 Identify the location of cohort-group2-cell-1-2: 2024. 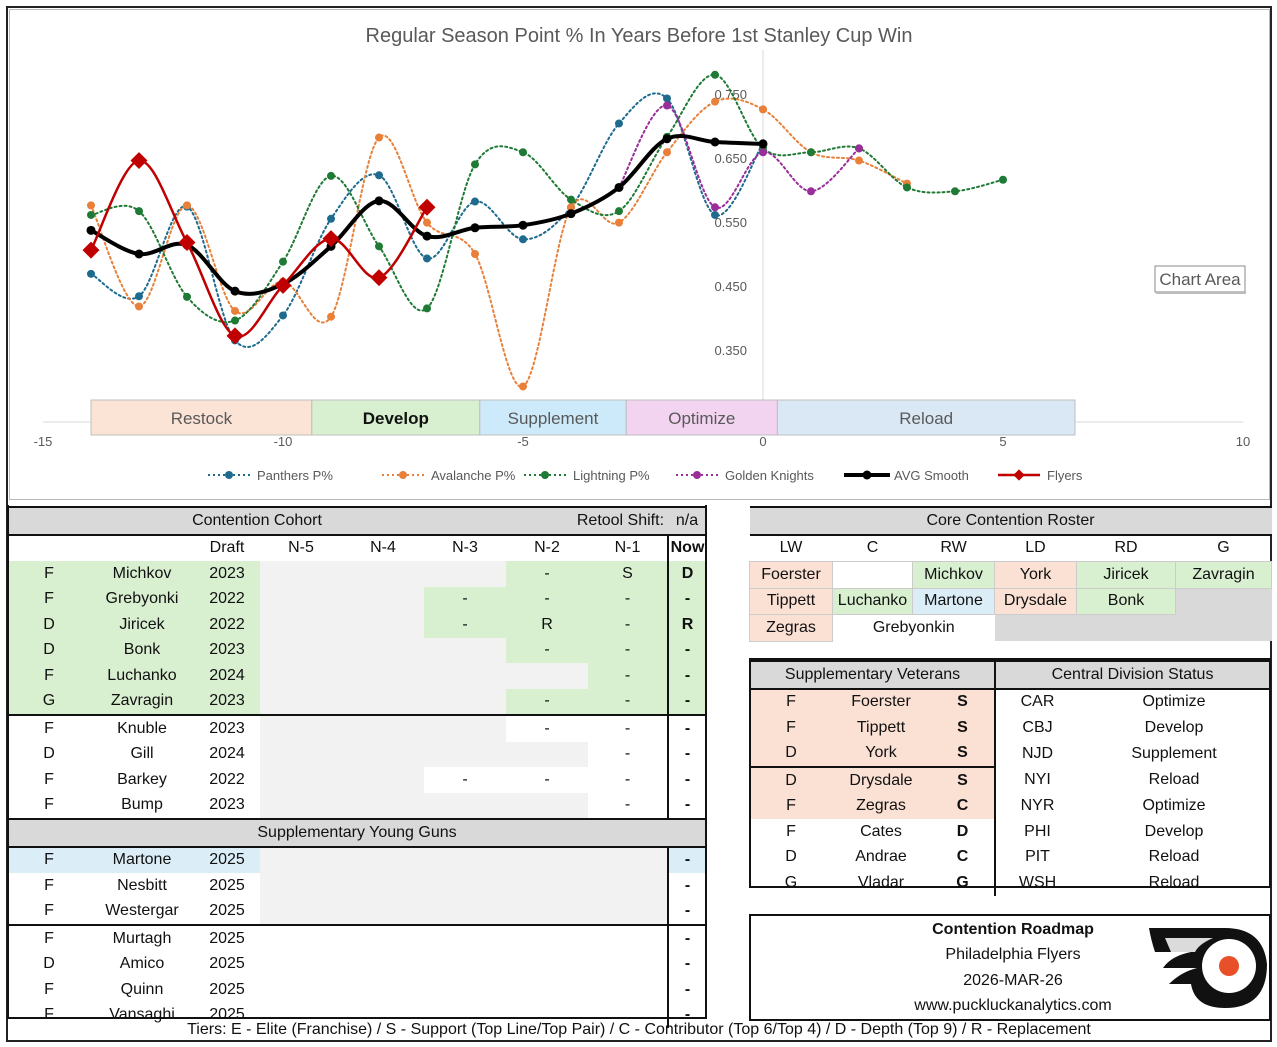
(227, 754).